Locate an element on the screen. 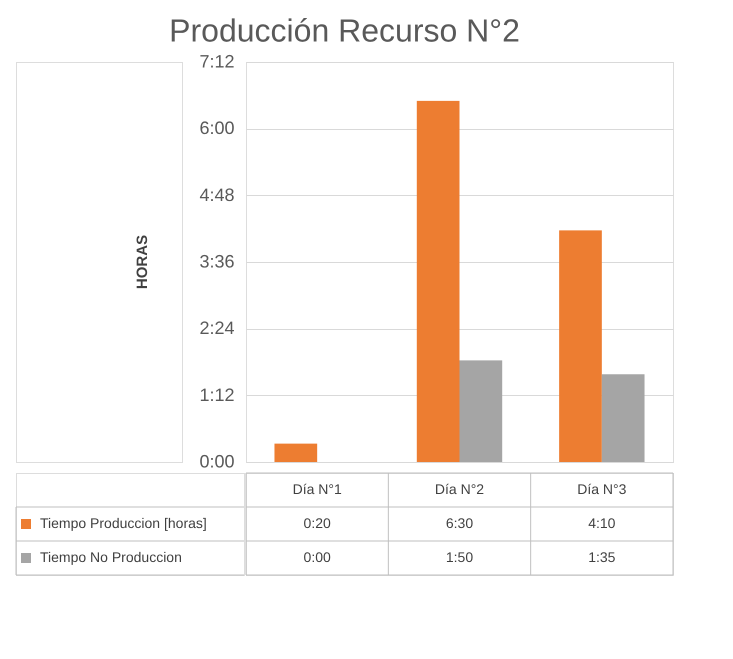 This screenshot has width=733, height=659. data-label: 1:35 is located at coordinates (602, 557).